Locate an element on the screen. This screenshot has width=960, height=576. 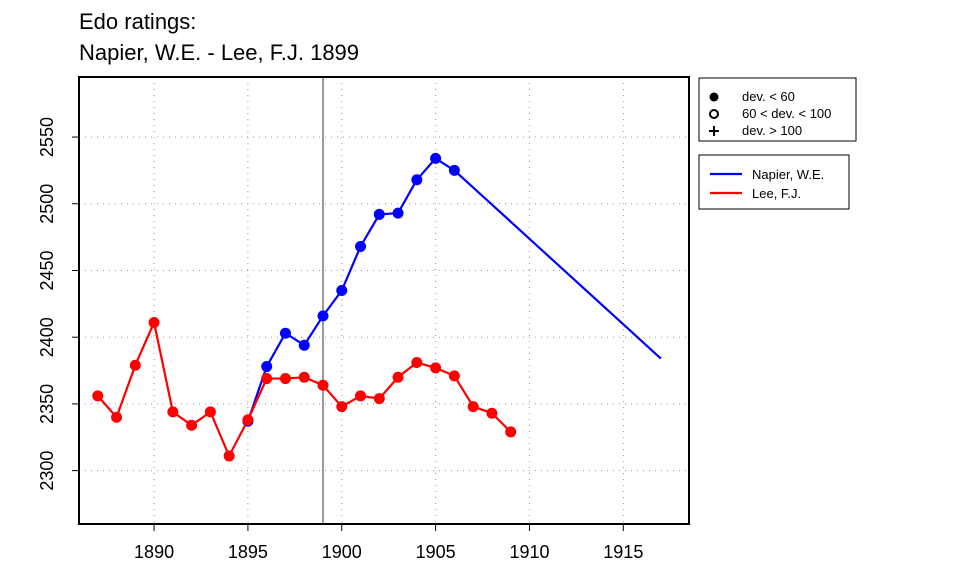
x-tick-label: 1900 is located at coordinates (342, 552).